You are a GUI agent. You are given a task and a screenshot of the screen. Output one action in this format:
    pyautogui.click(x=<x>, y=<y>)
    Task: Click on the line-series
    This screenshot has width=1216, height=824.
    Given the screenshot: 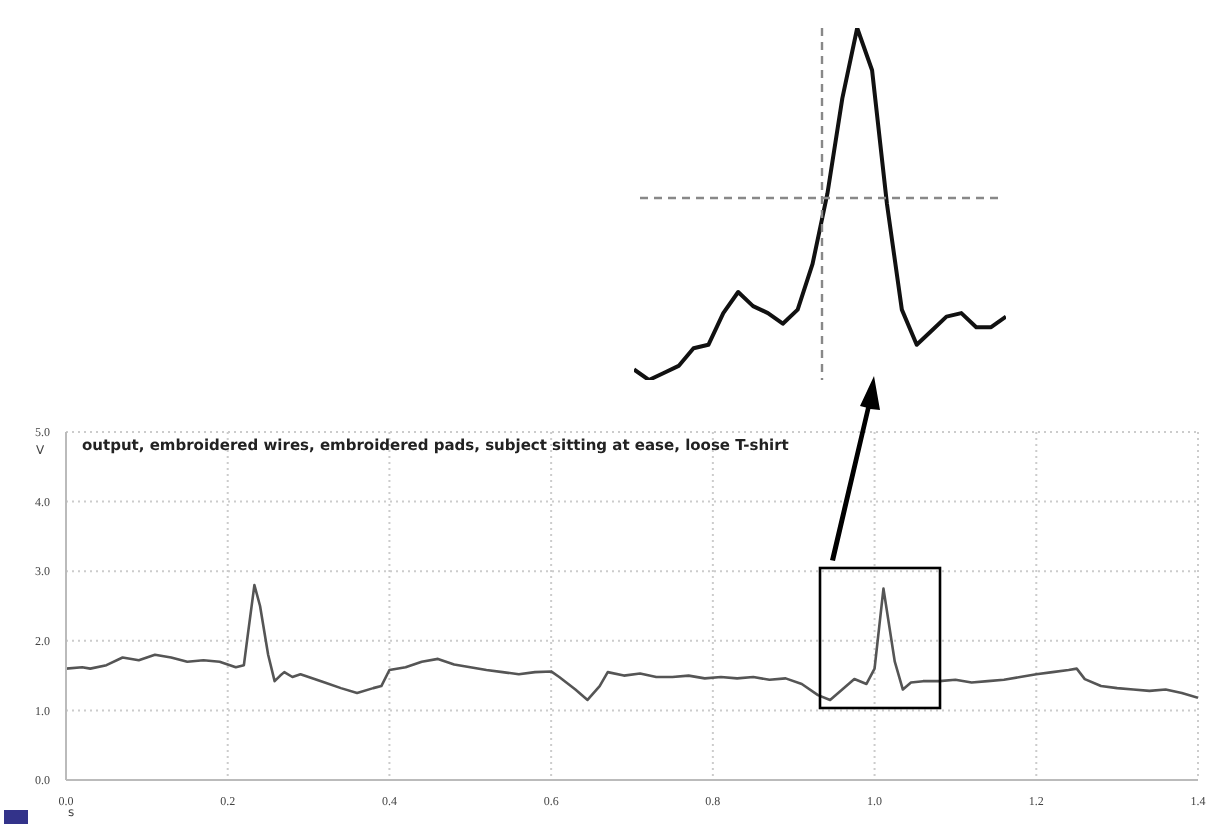 What is the action you would take?
    pyautogui.click(x=632, y=642)
    